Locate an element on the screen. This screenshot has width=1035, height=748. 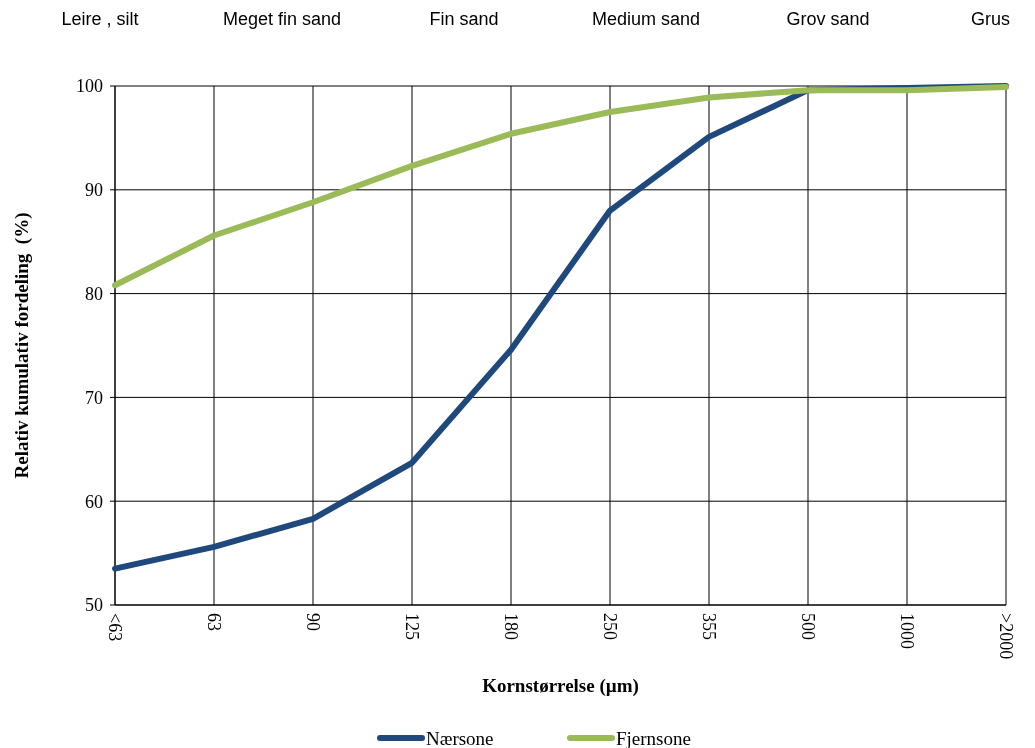
legend-label: Nærsone is located at coordinates (460, 737).